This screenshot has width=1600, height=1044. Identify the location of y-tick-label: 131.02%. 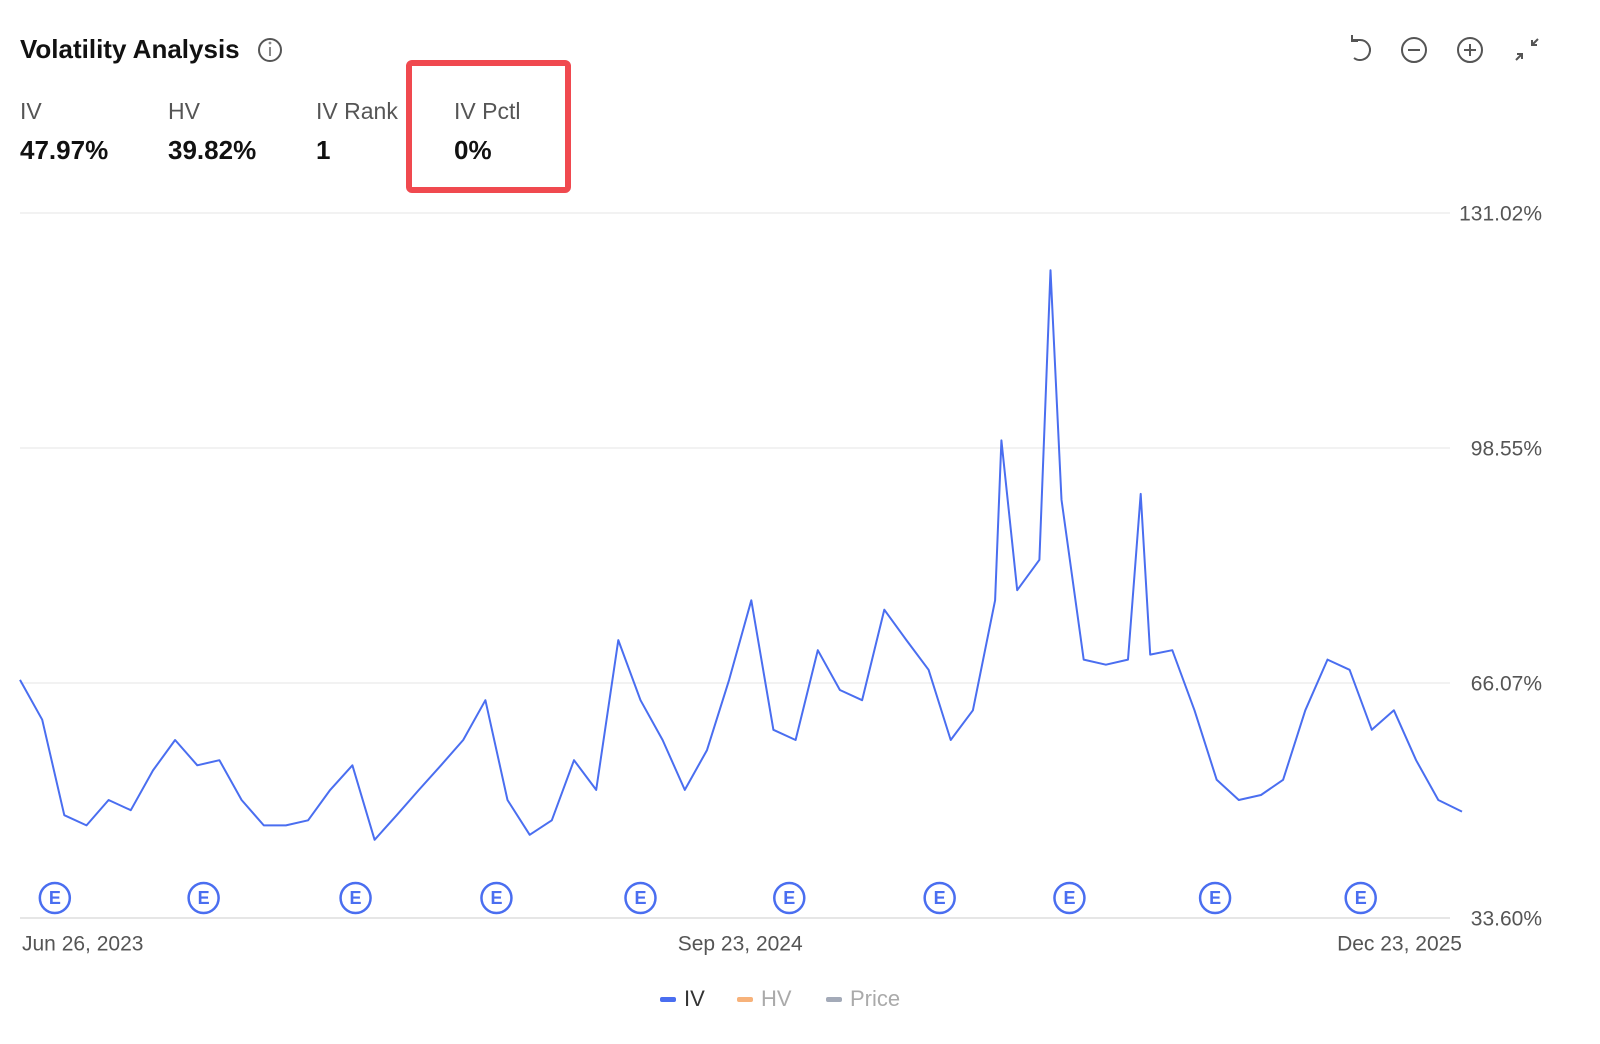
(1500, 214).